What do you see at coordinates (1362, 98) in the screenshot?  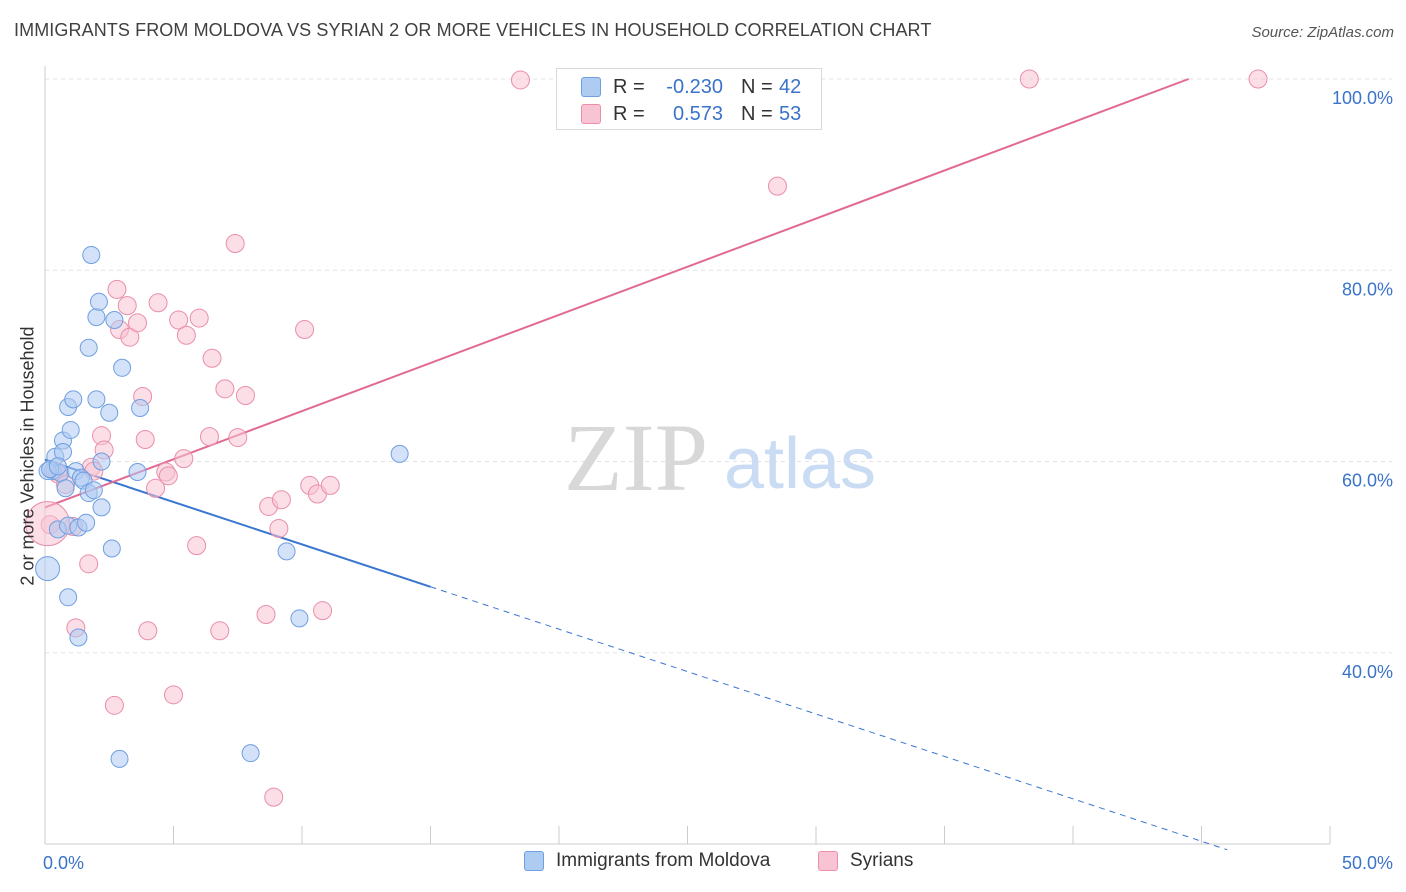 I see `y-tick-label: 100.0%` at bounding box center [1362, 98].